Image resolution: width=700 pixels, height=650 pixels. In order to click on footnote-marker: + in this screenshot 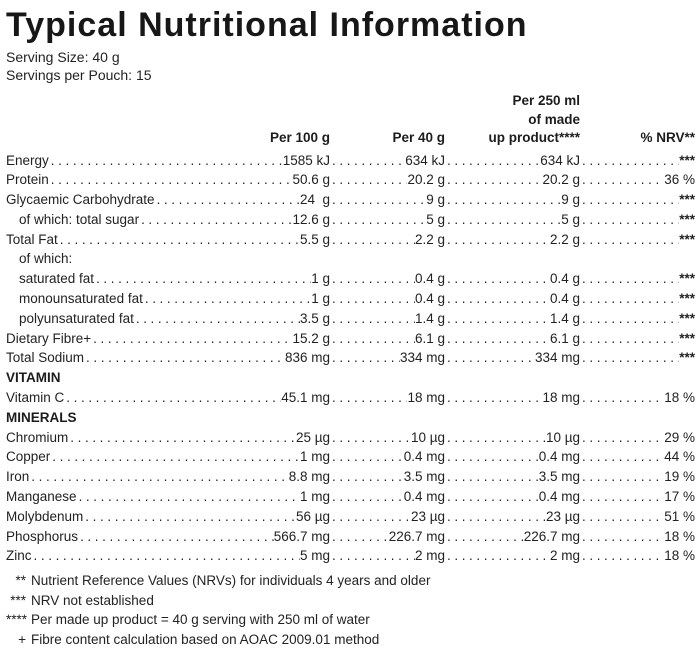, I will do `click(22, 639)`.